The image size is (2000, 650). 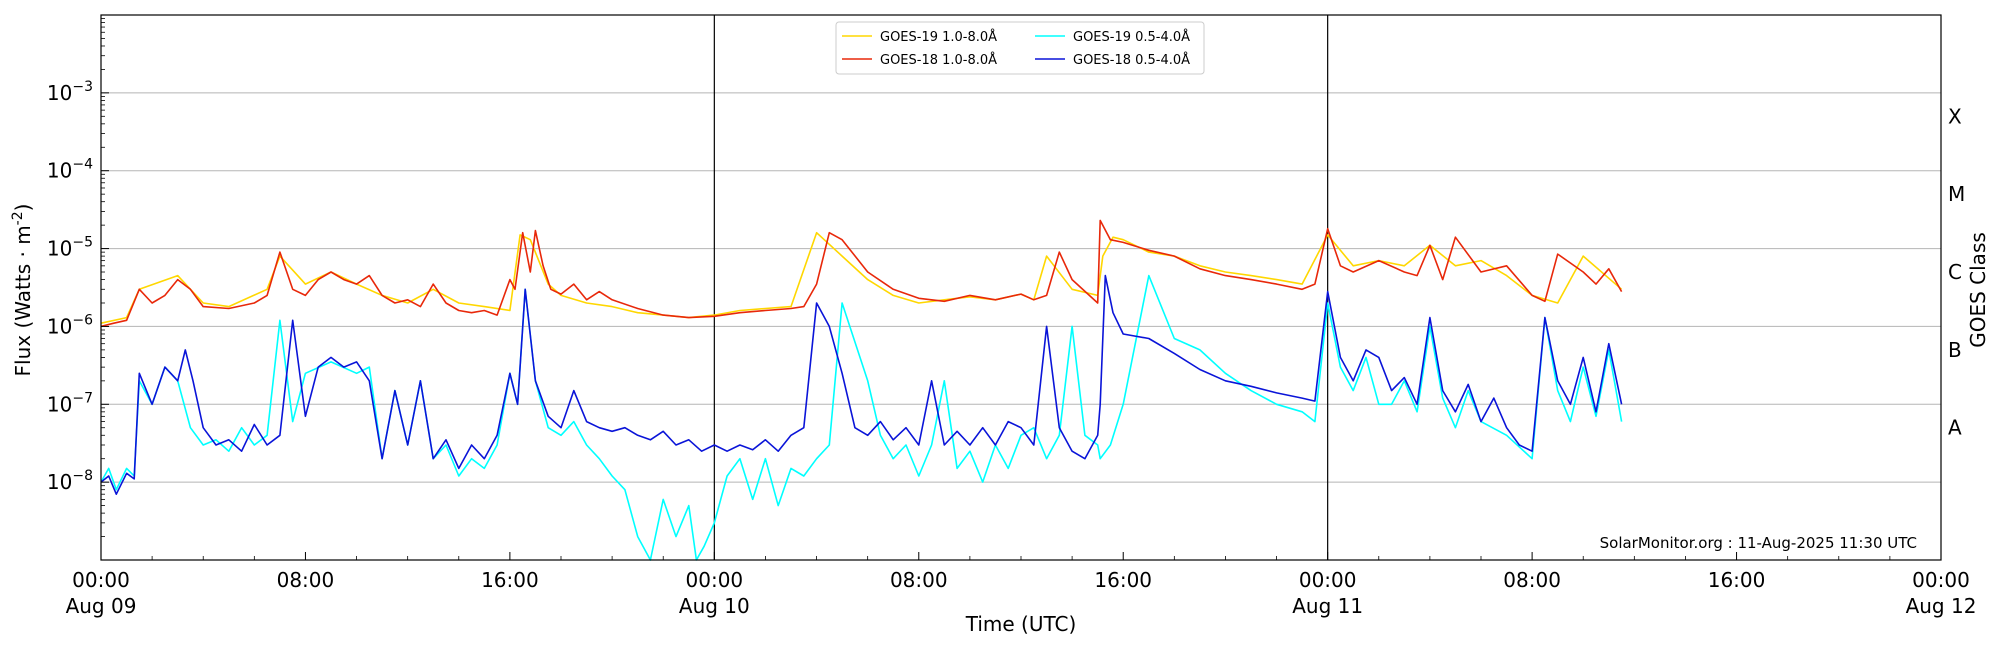 What do you see at coordinates (1955, 116) in the screenshot?
I see `goes-class-x: X` at bounding box center [1955, 116].